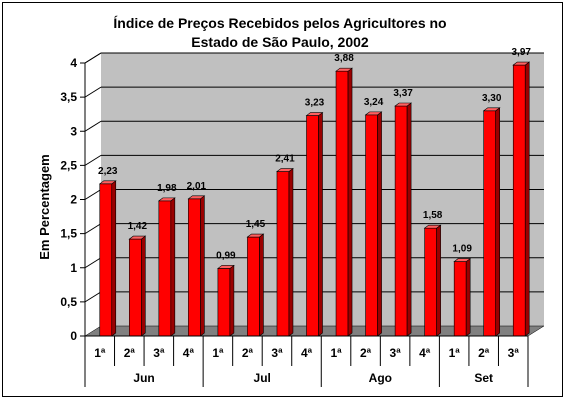 The width and height of the screenshot is (567, 401). What do you see at coordinates (374, 102) in the screenshot?
I see `data-label: 3,24` at bounding box center [374, 102].